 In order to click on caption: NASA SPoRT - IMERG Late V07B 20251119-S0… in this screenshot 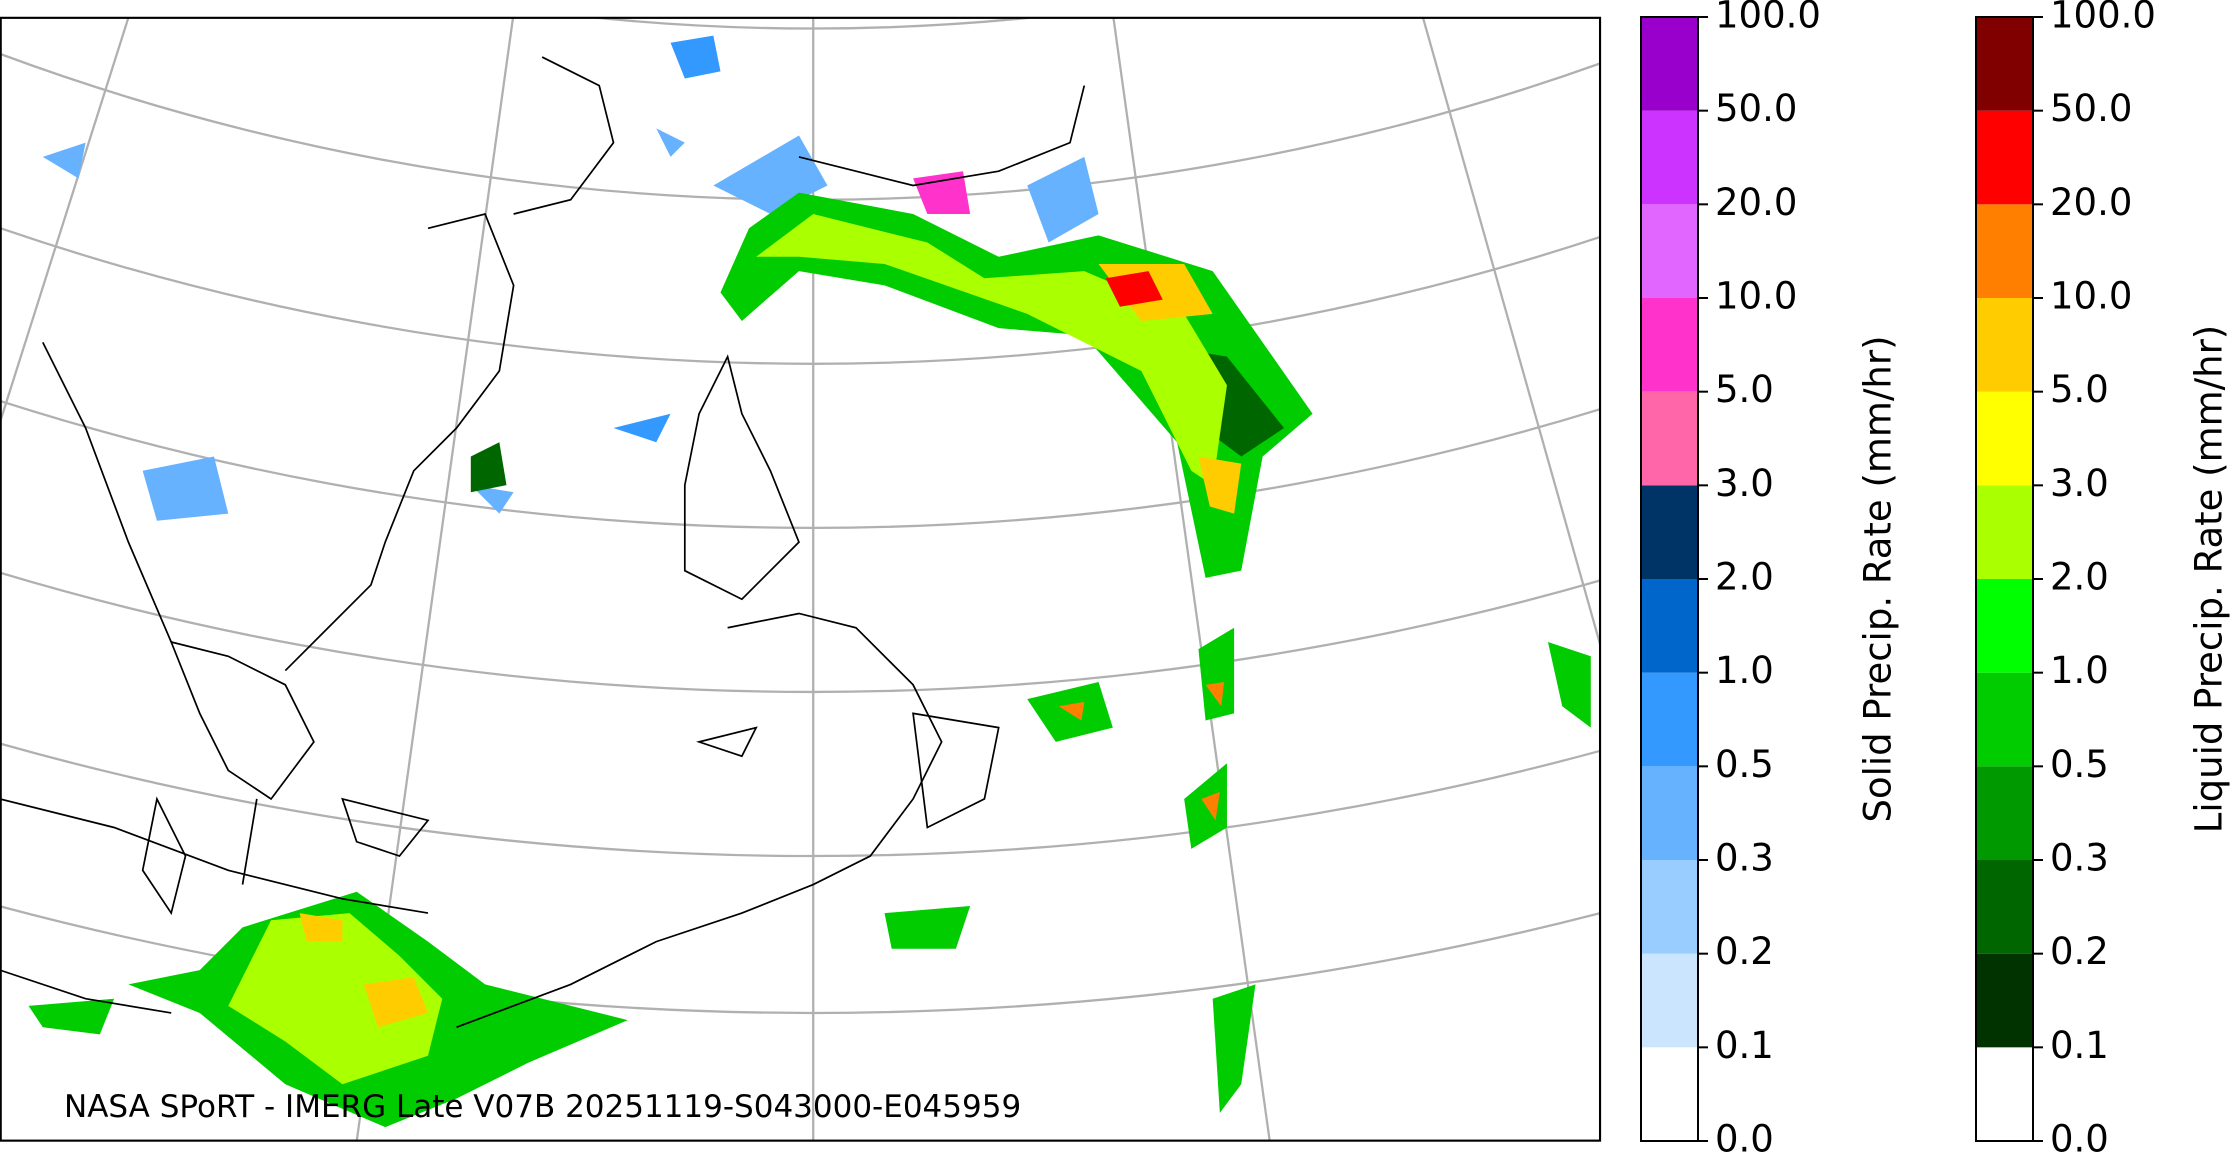, I will do `click(542, 1107)`.